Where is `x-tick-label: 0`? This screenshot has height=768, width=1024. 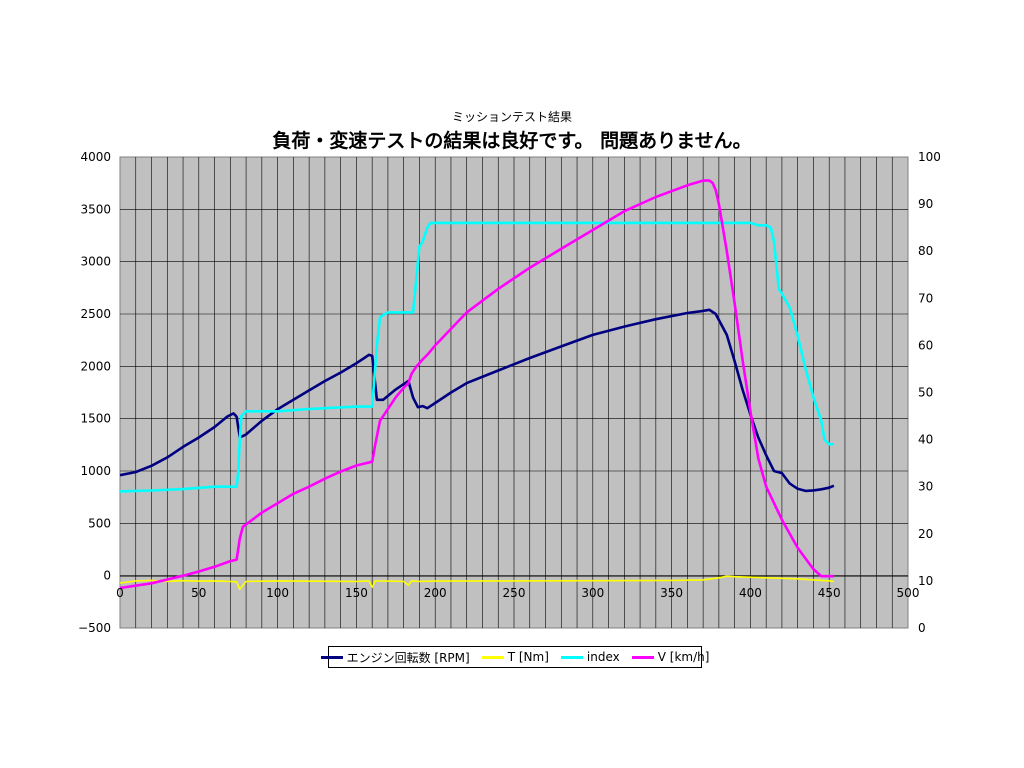
x-tick-label: 0 is located at coordinates (120, 593).